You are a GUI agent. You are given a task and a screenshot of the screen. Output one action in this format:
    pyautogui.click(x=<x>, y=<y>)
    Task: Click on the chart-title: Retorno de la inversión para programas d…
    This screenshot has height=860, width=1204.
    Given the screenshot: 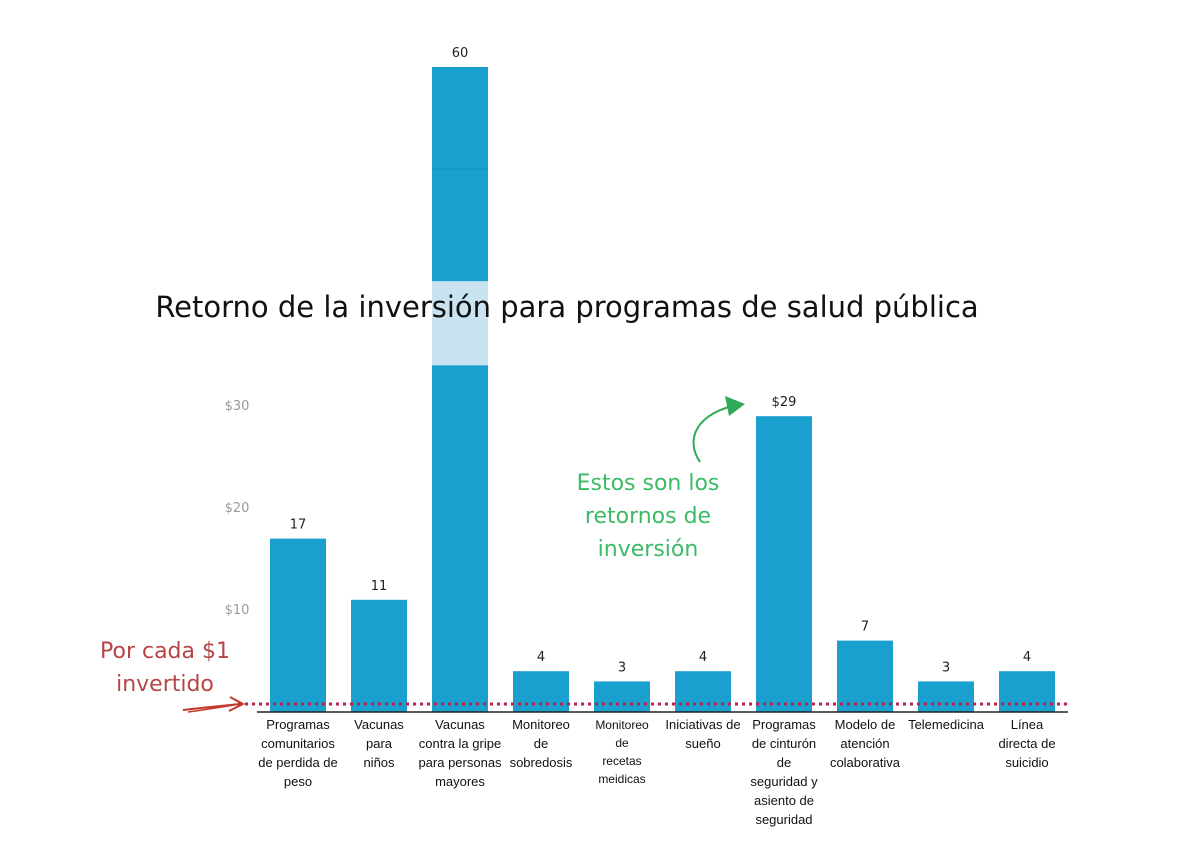 What is the action you would take?
    pyautogui.click(x=566, y=307)
    